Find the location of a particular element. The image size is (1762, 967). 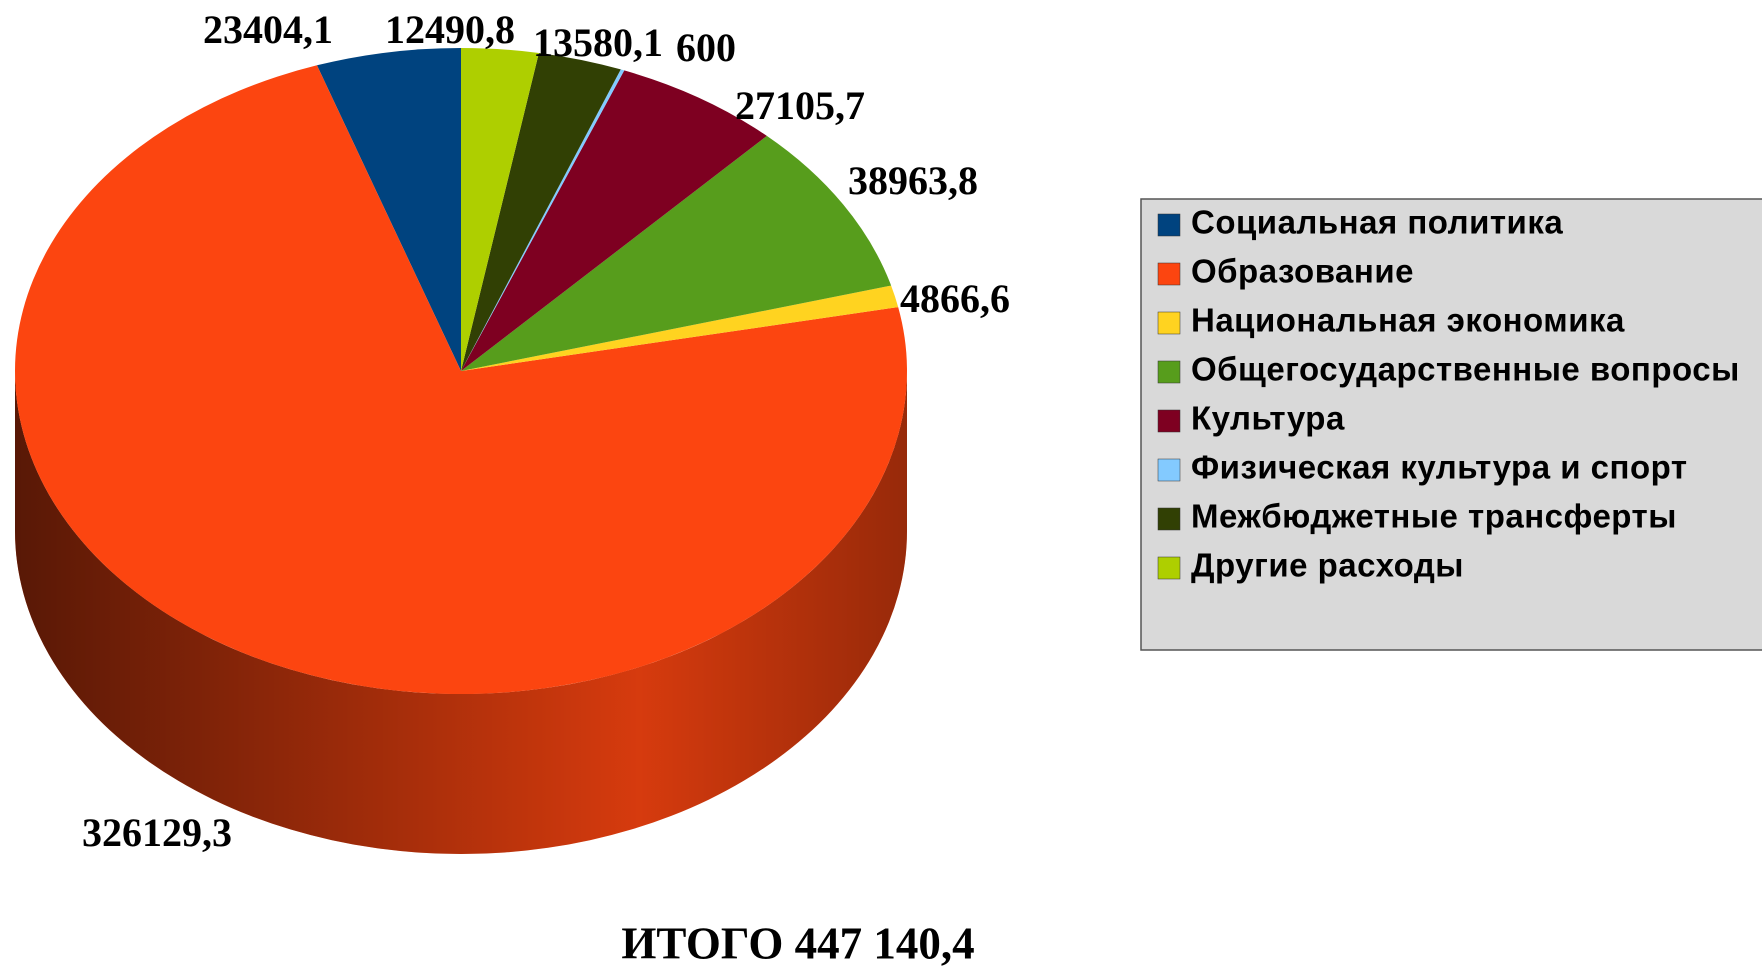

total-label: ИТОГО 447 140,4 is located at coordinates (797, 942).